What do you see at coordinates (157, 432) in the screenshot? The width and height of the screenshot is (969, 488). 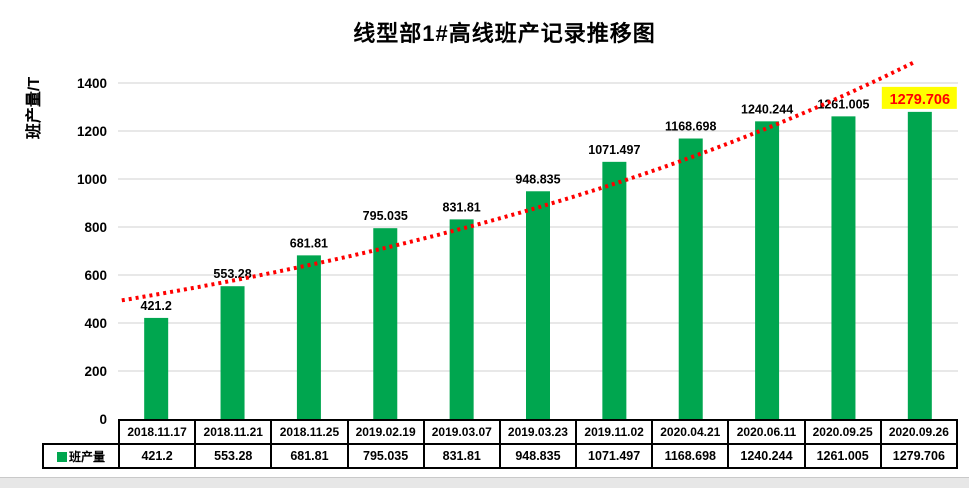 I see `category-cell: 2018.11.17` at bounding box center [157, 432].